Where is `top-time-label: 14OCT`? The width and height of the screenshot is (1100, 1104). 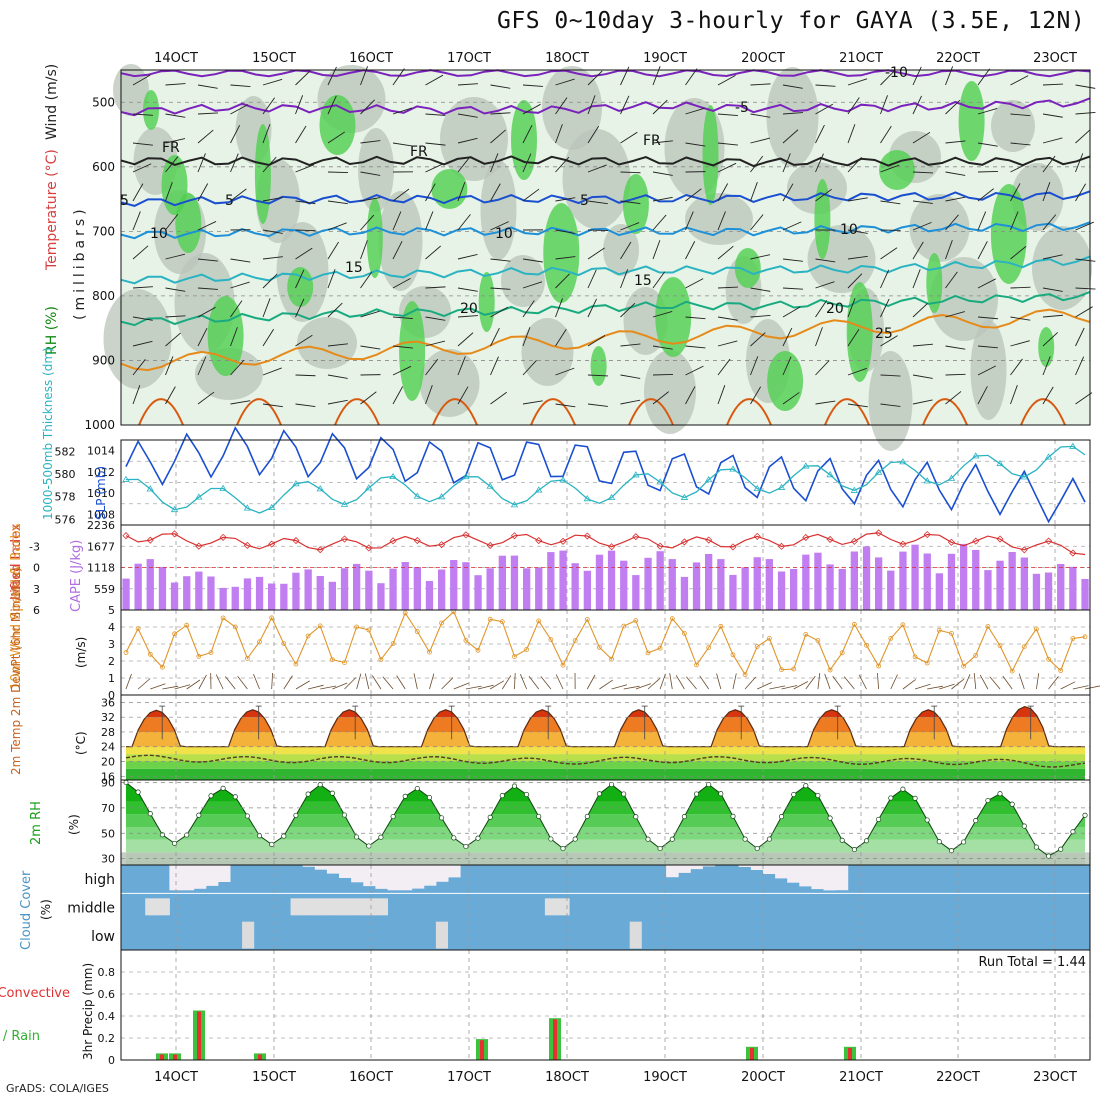 top-time-label: 14OCT is located at coordinates (176, 58).